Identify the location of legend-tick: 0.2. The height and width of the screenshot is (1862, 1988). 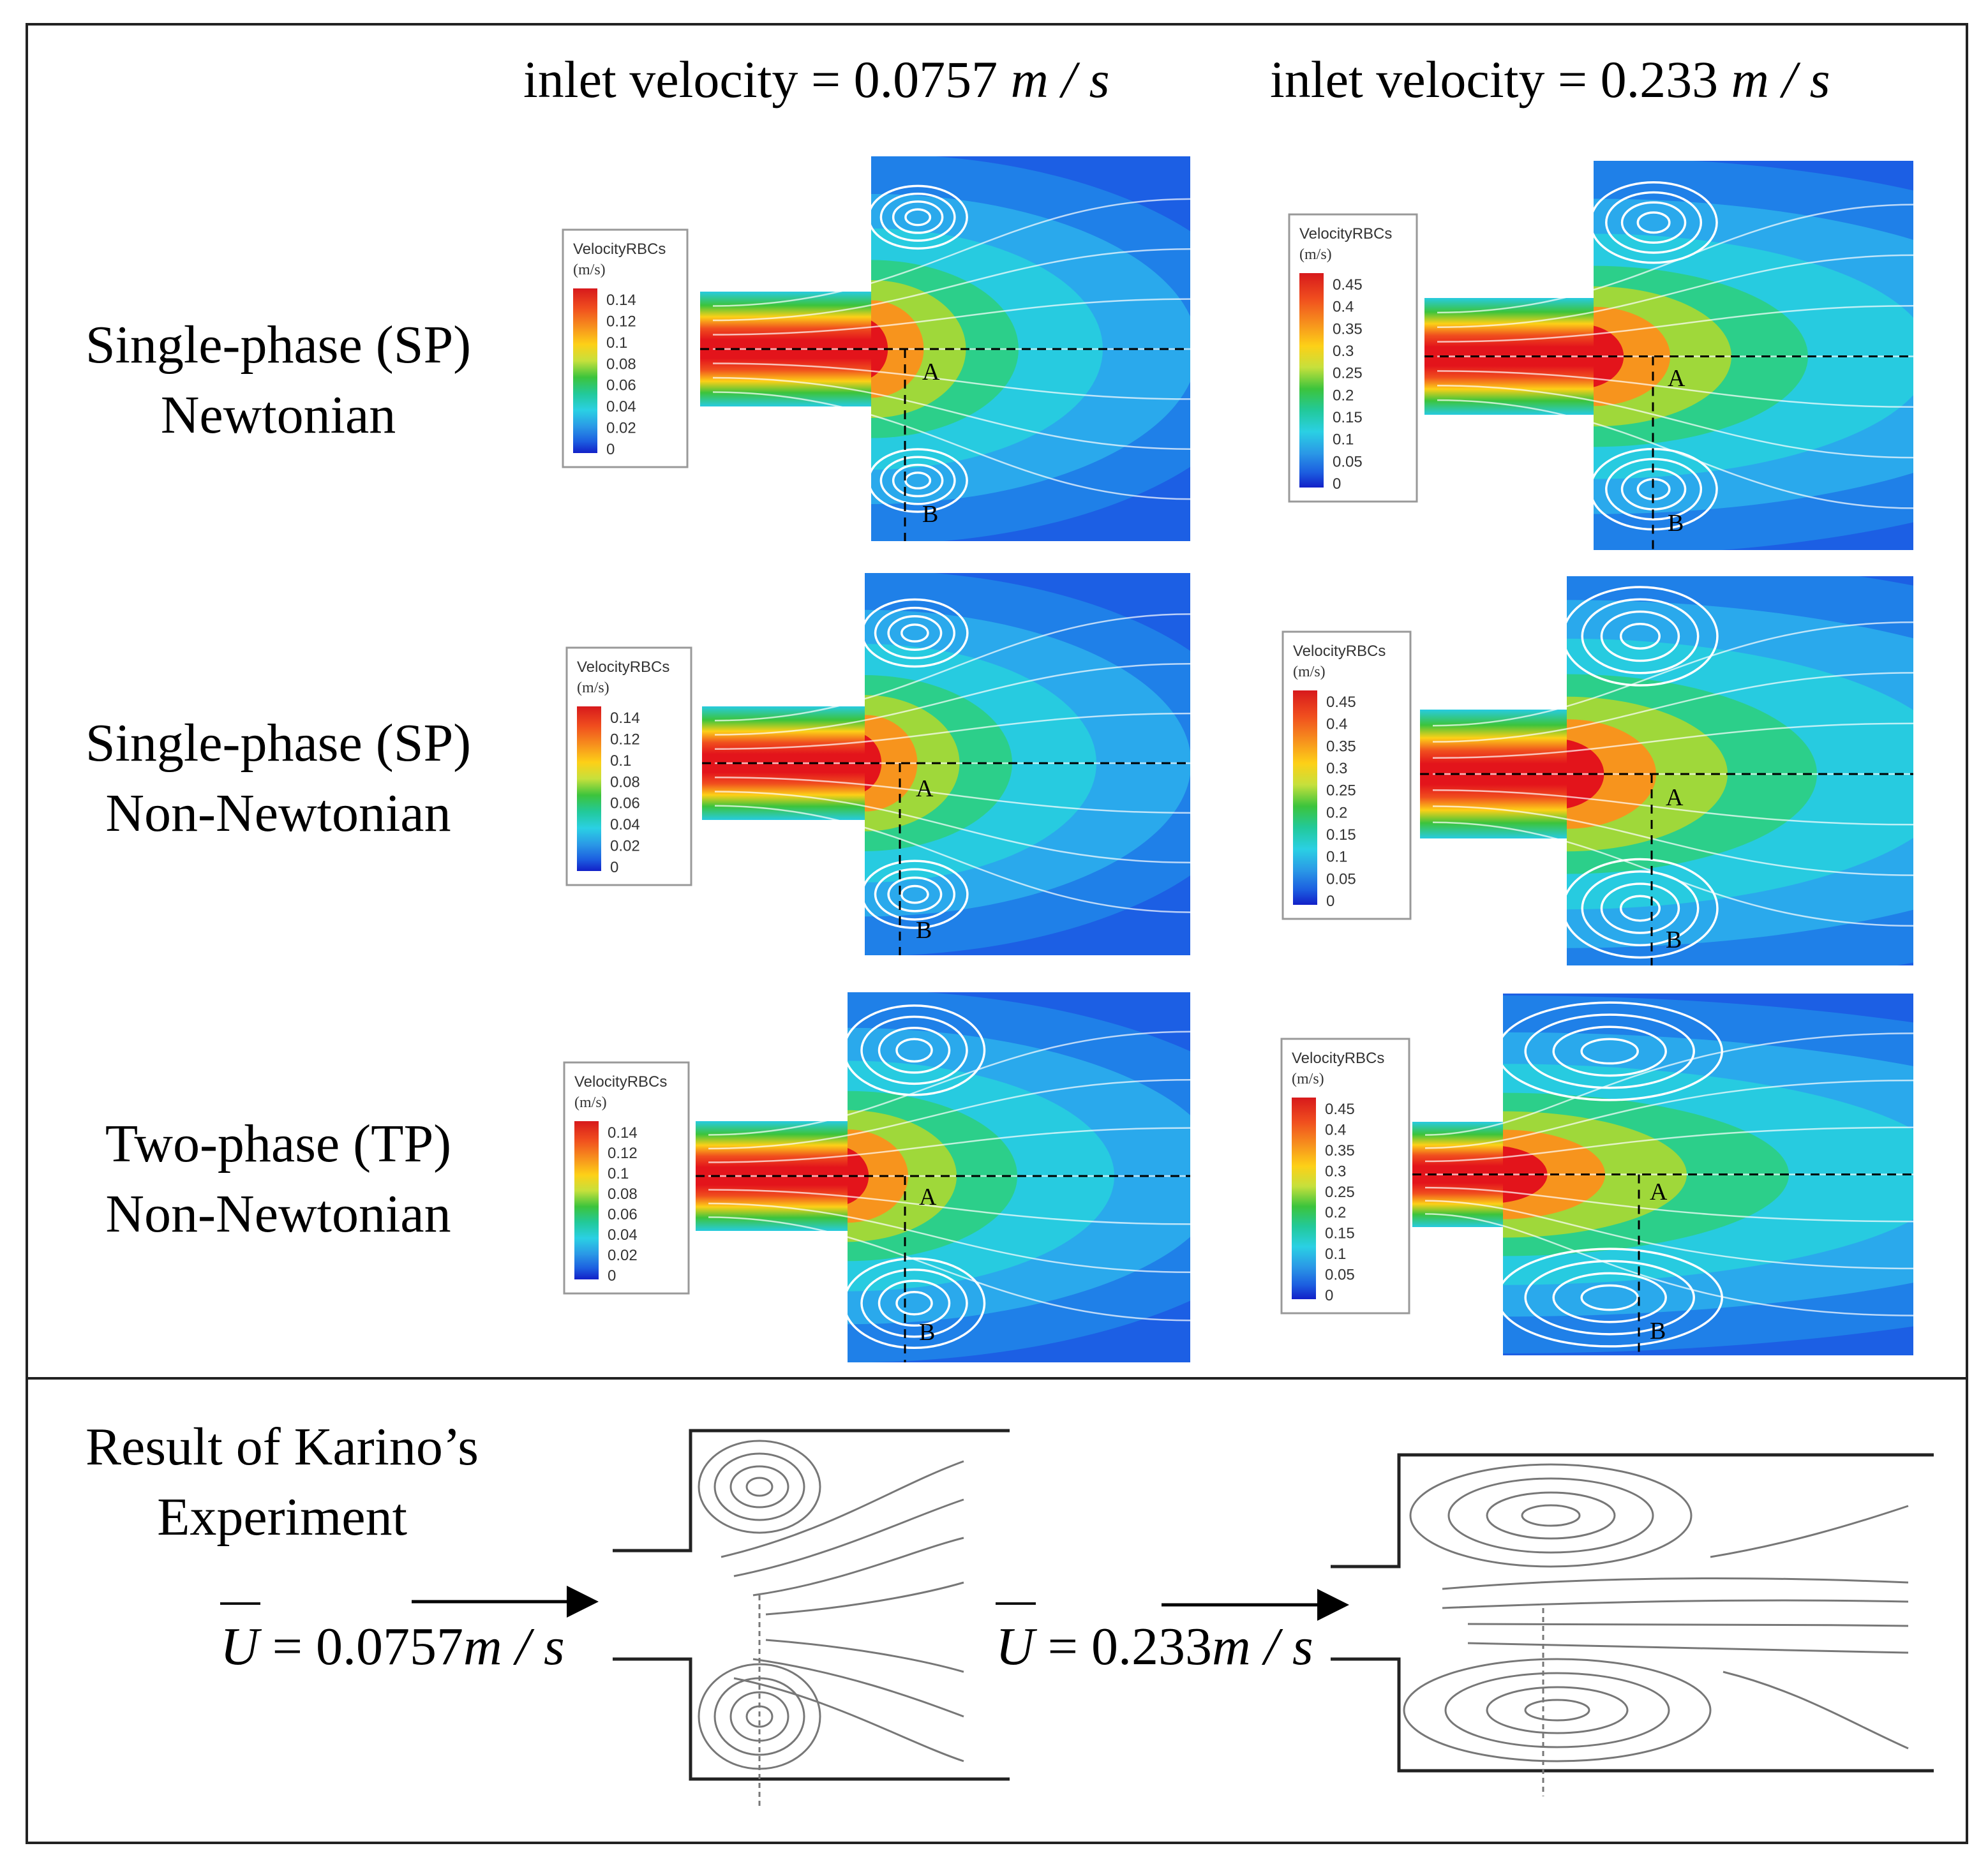
(1344, 395).